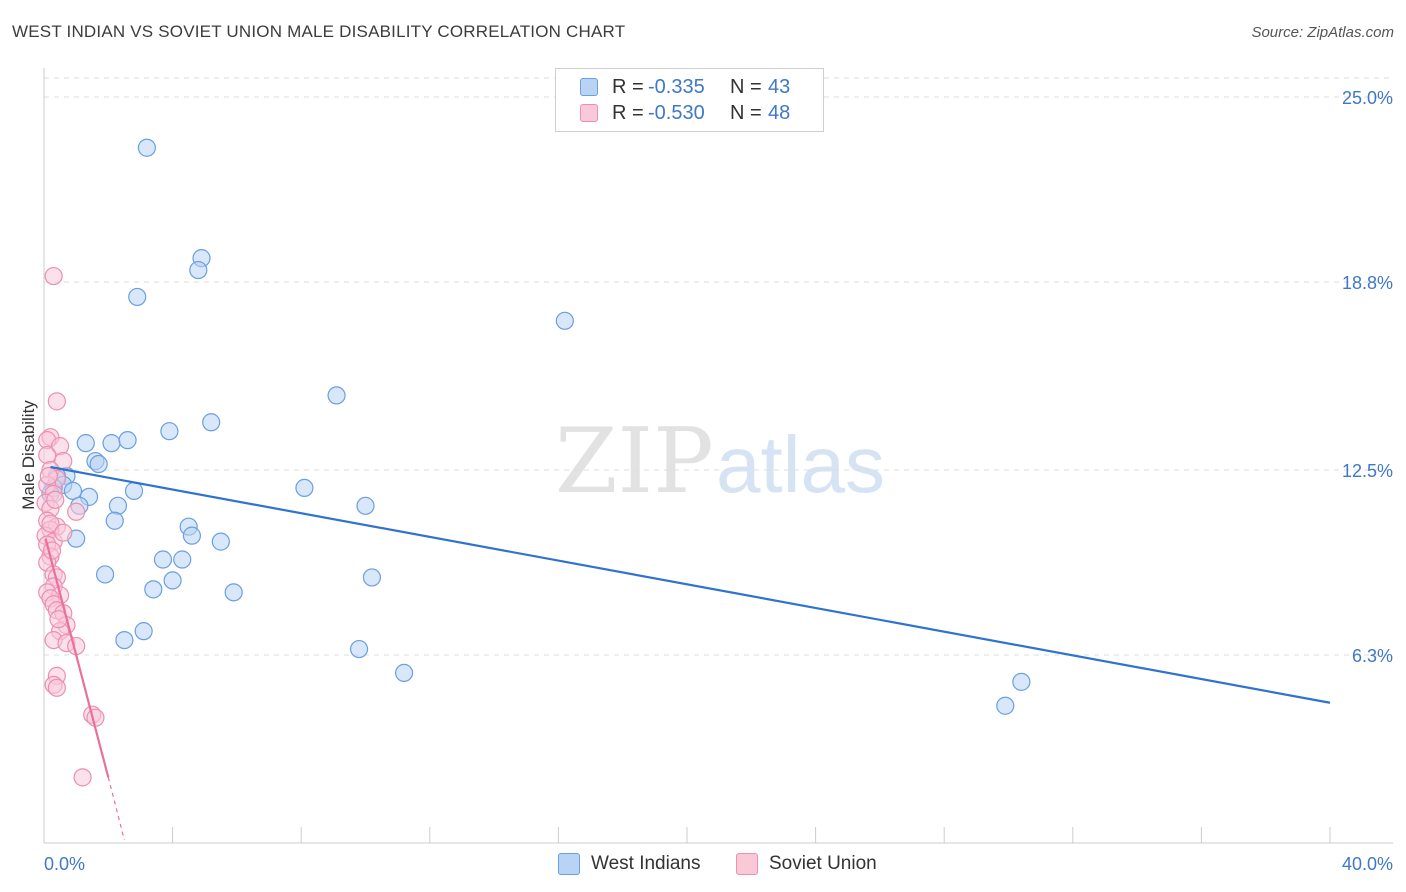 The image size is (1406, 892). What do you see at coordinates (1367, 283) in the screenshot?
I see `y-tick-label: 18.8%` at bounding box center [1367, 283].